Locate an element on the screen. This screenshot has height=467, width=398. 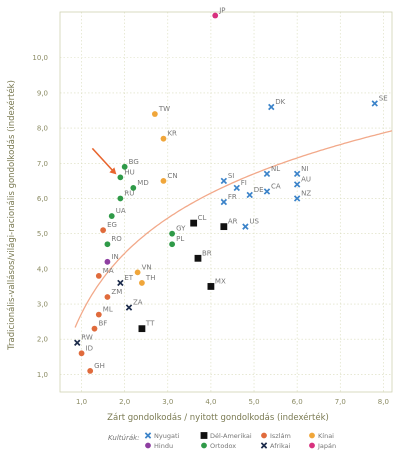
point-label-cn: CN is located at coordinates (172, 176).